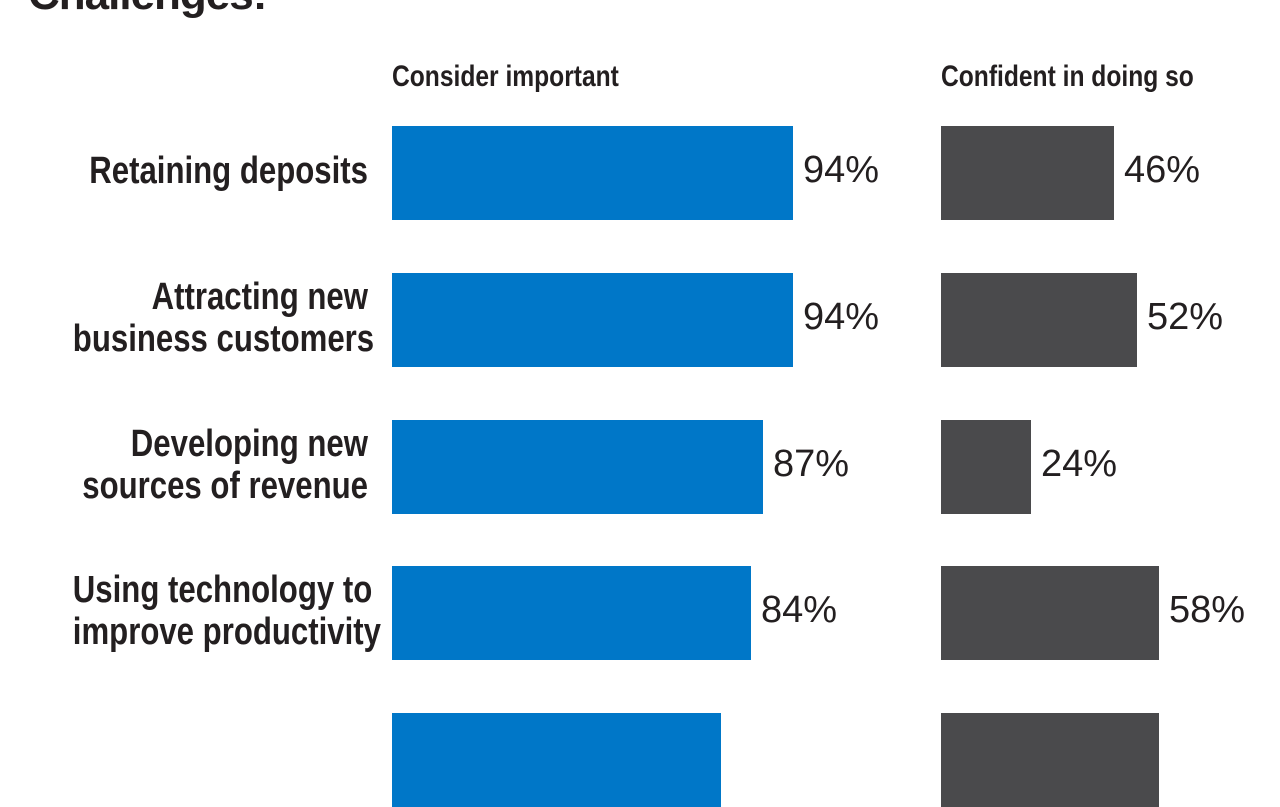  What do you see at coordinates (1162, 170) in the screenshot?
I see `data-label: 46%` at bounding box center [1162, 170].